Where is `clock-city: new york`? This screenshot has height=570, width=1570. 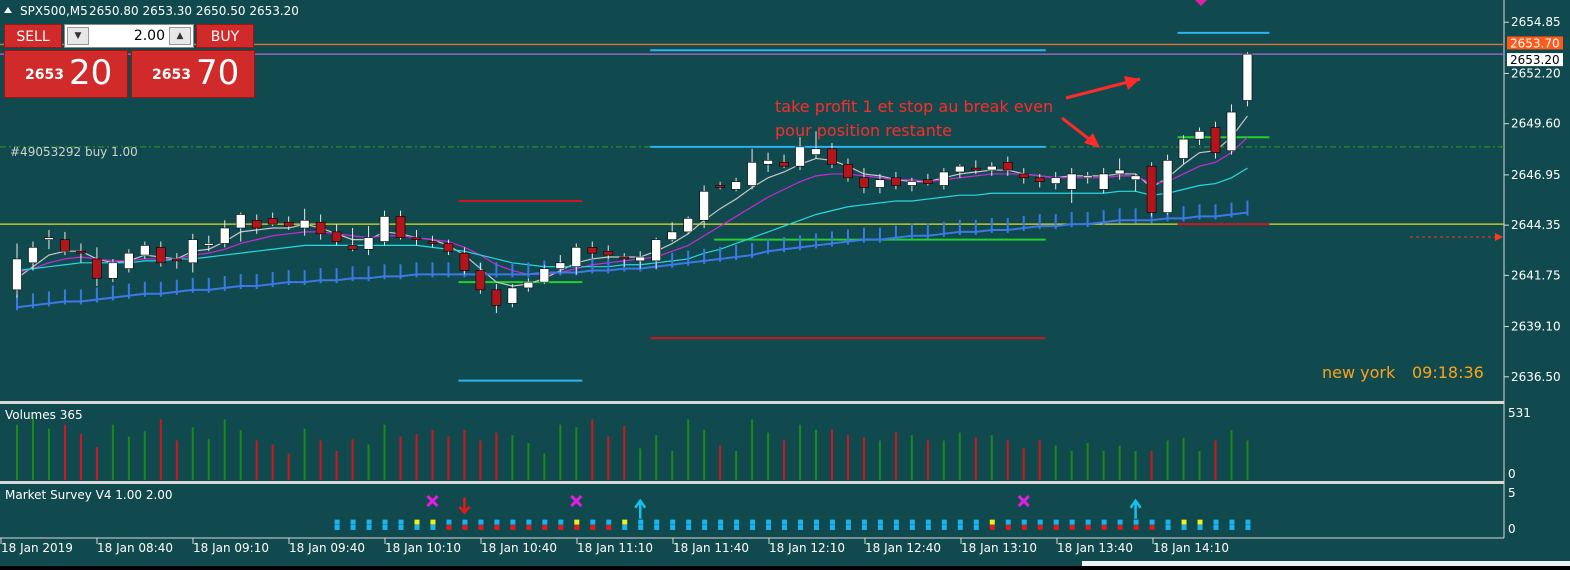
clock-city: new york is located at coordinates (1359, 372).